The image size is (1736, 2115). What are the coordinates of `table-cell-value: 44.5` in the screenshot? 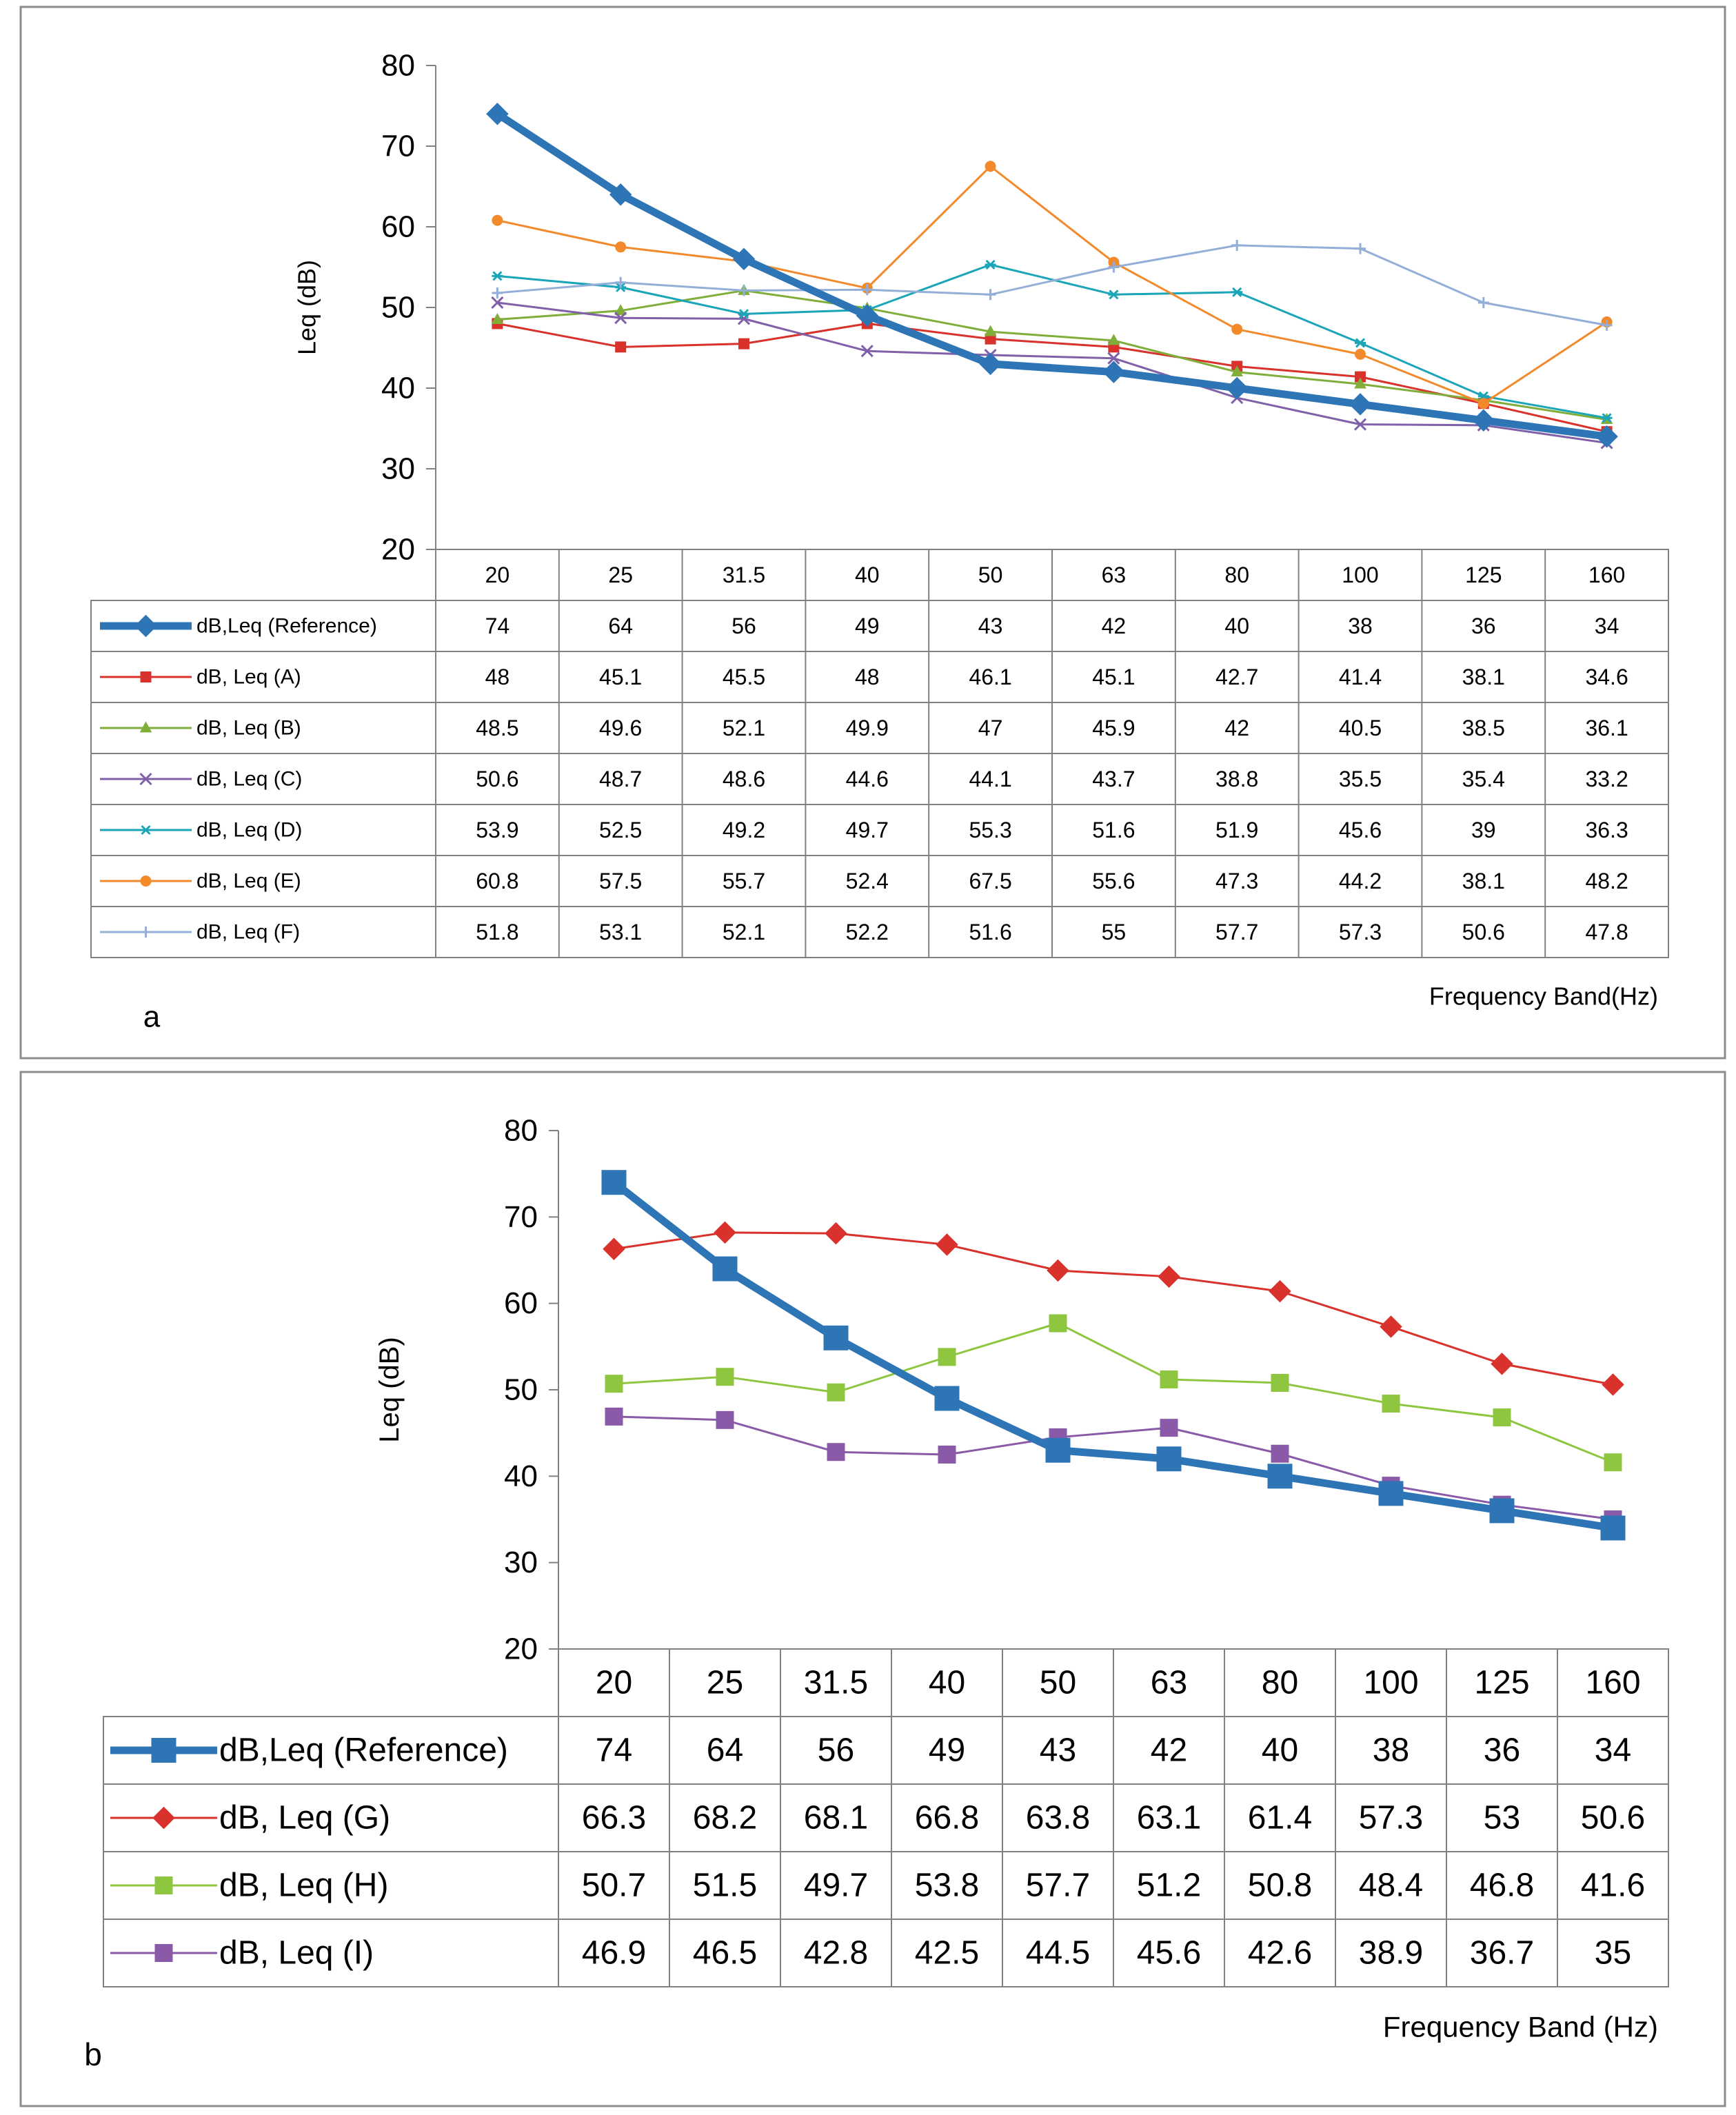 It's located at (1058, 1953).